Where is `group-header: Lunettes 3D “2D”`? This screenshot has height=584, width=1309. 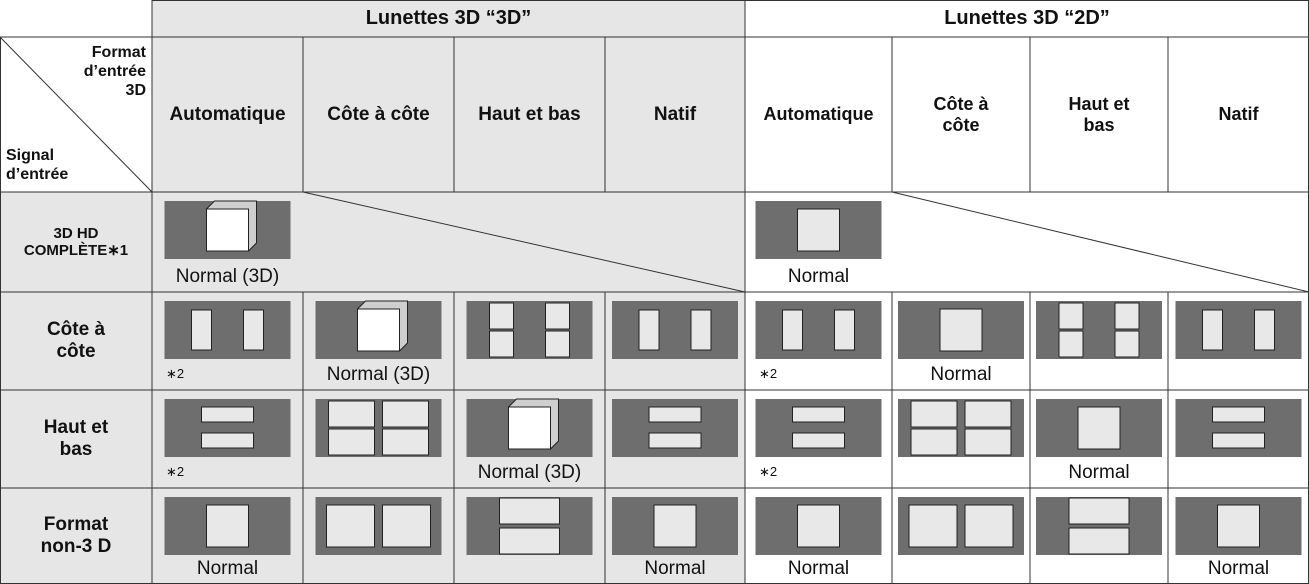 group-header: Lunettes 3D “2D” is located at coordinates (1027, 18).